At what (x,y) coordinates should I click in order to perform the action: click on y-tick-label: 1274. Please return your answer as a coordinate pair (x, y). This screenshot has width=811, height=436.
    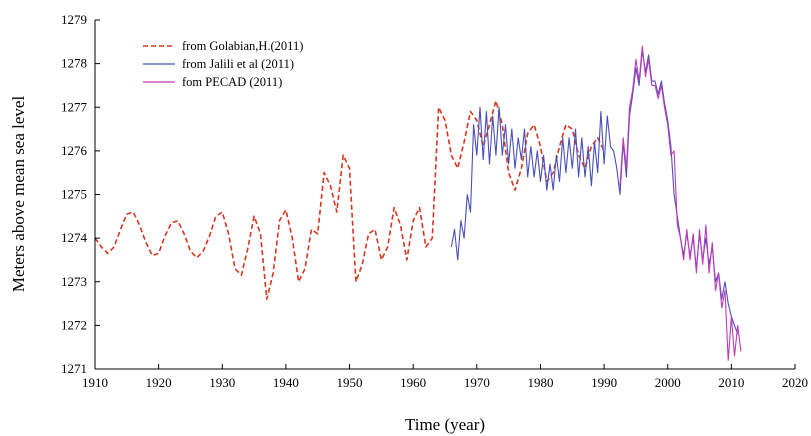
    Looking at the image, I should click on (74, 237).